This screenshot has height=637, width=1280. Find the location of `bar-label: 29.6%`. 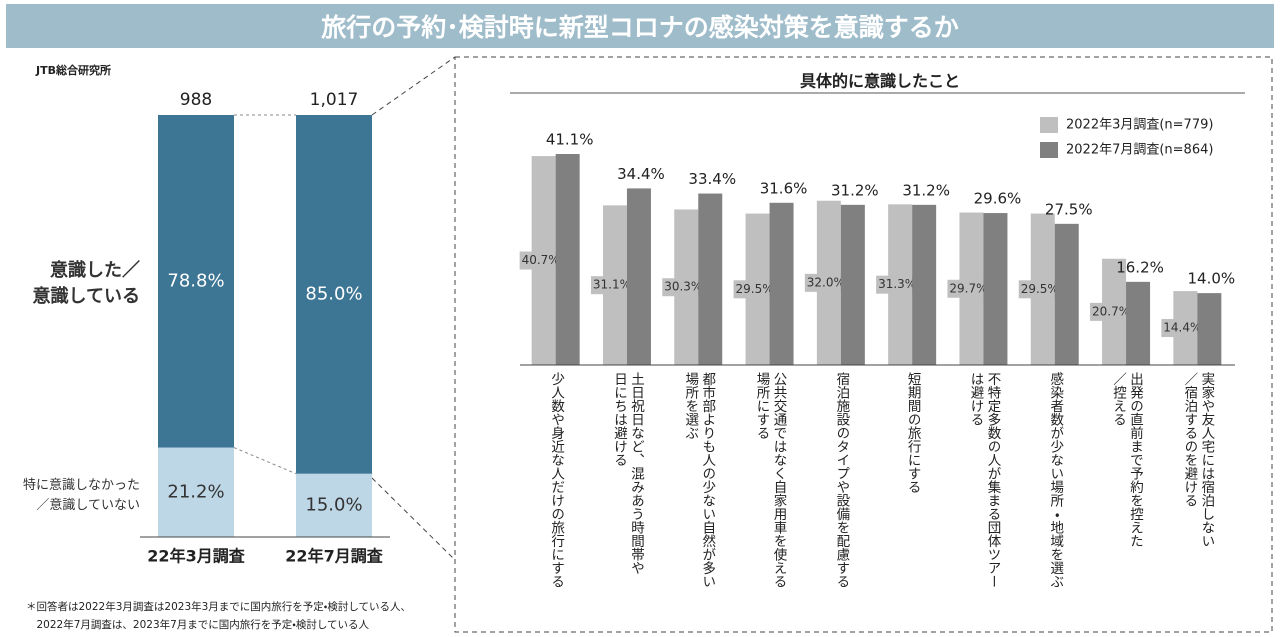

bar-label: 29.6% is located at coordinates (998, 199).